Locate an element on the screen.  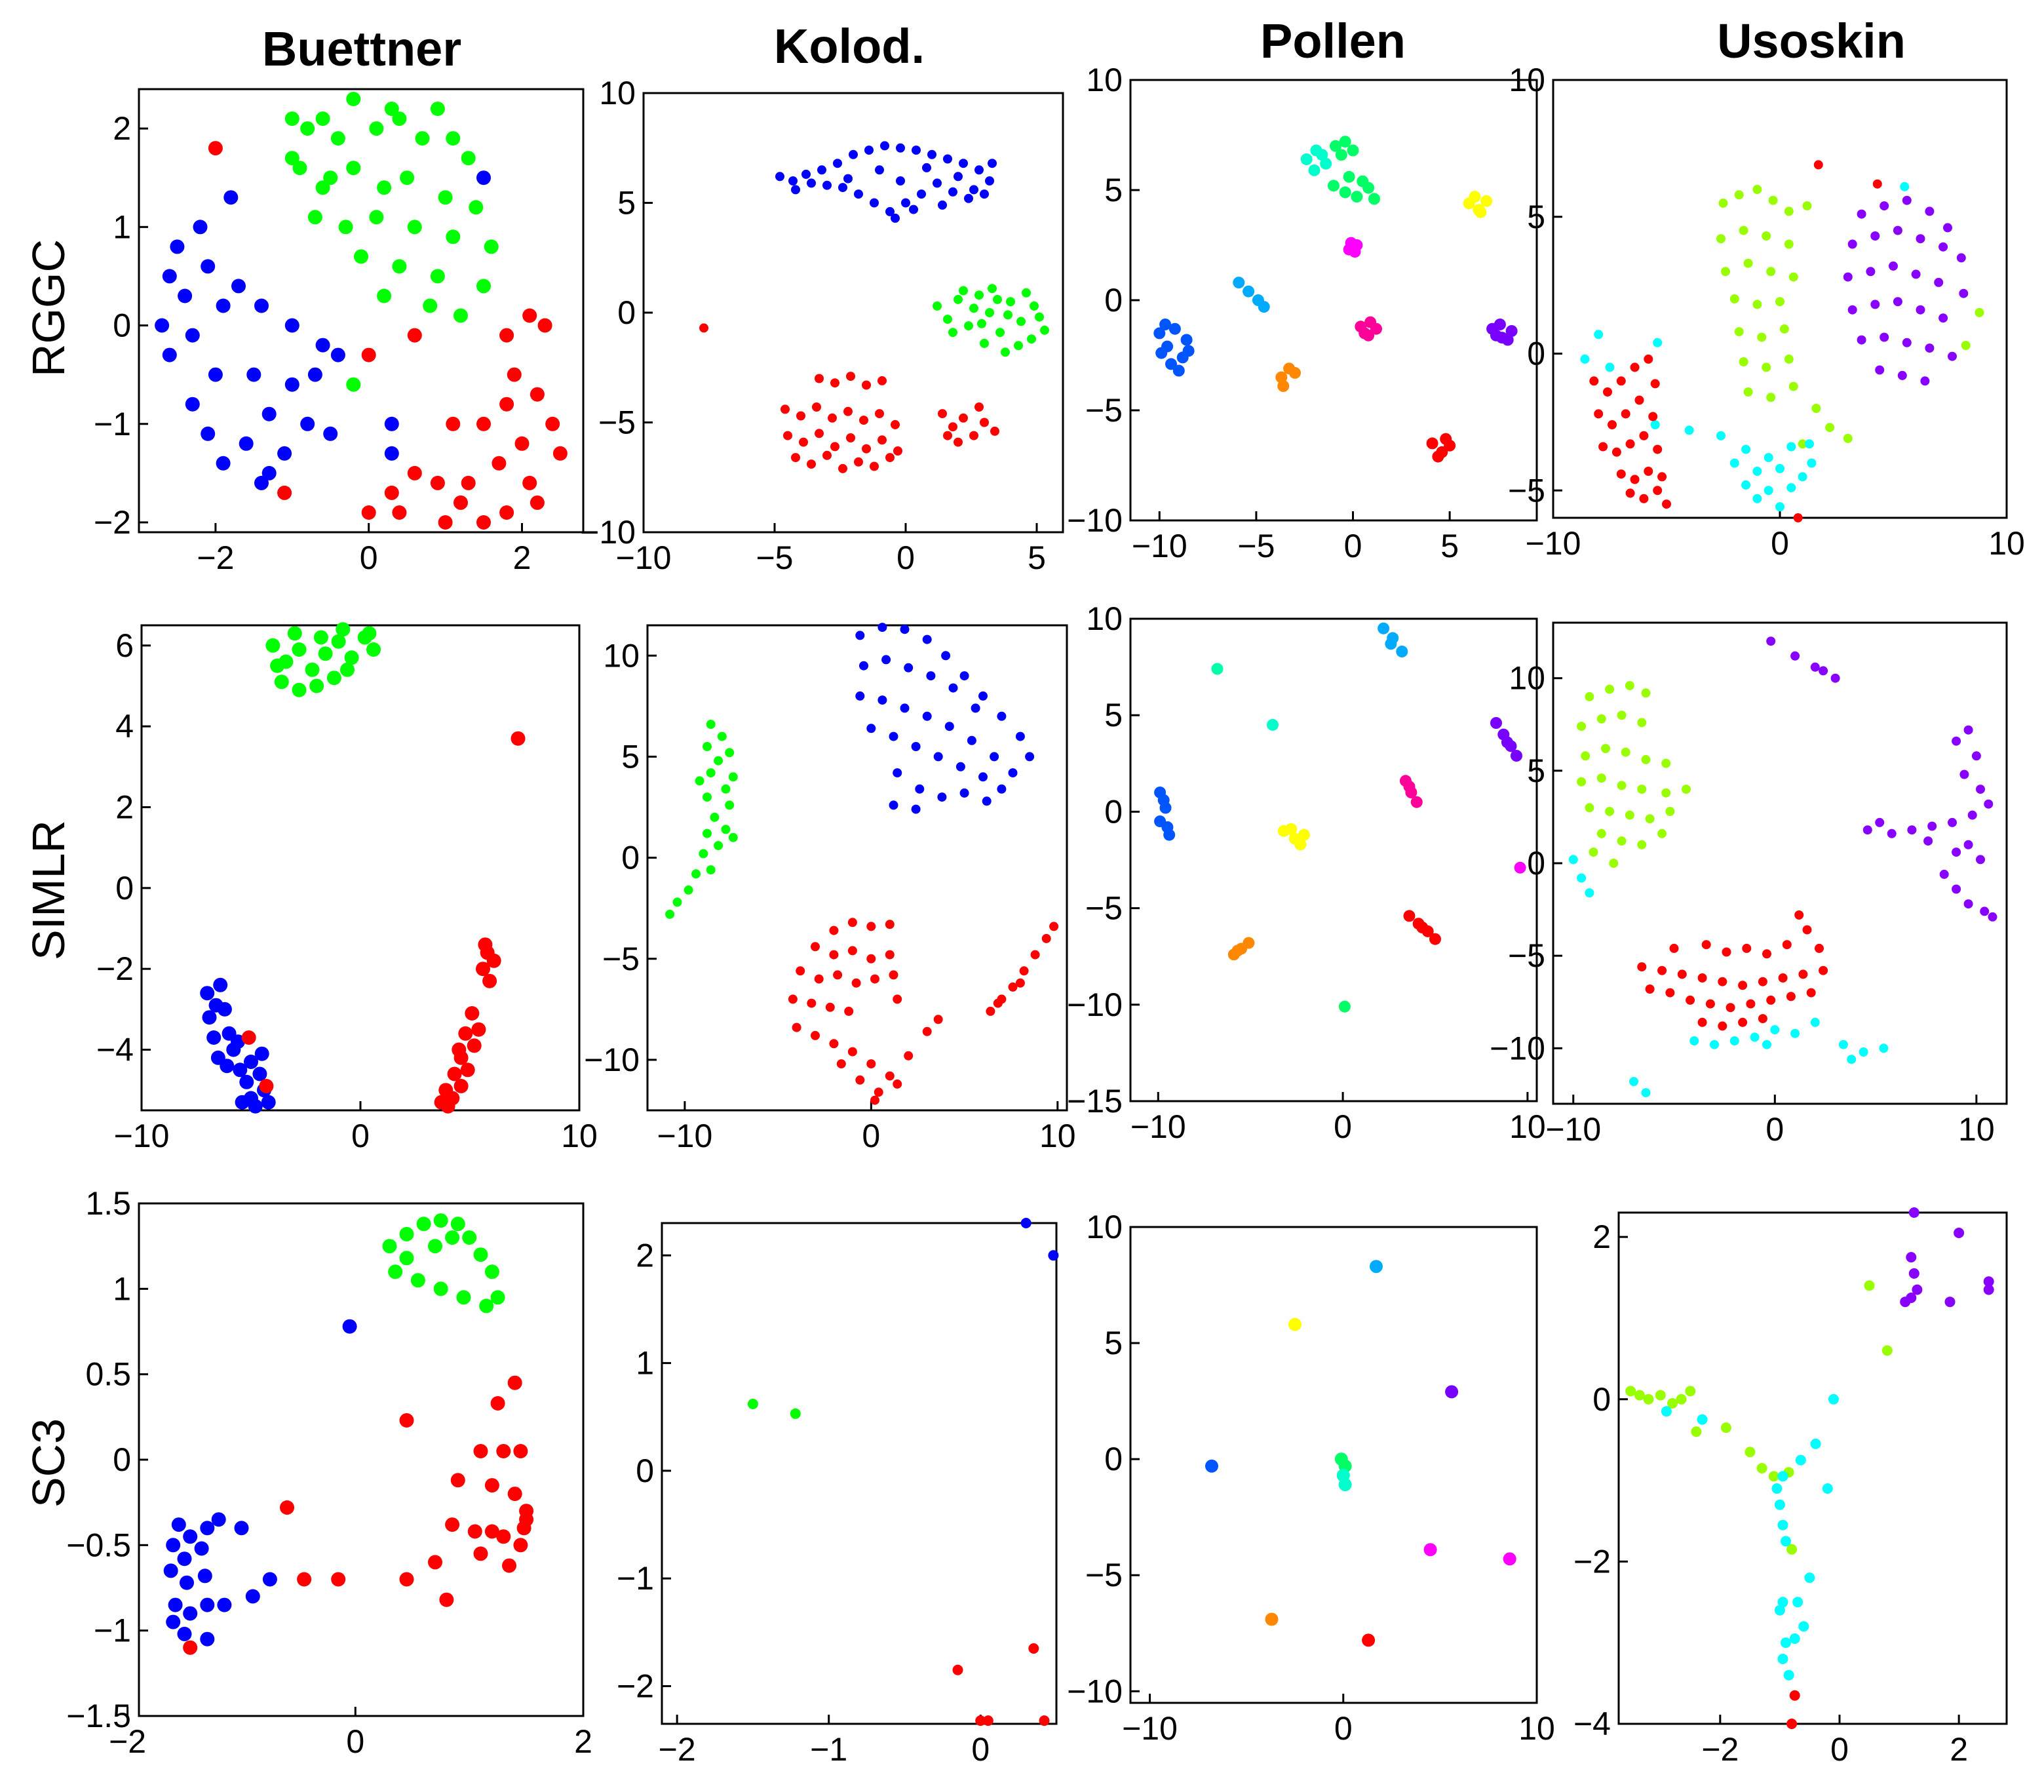
y-tick-label: 1.5 is located at coordinates (108, 1203).